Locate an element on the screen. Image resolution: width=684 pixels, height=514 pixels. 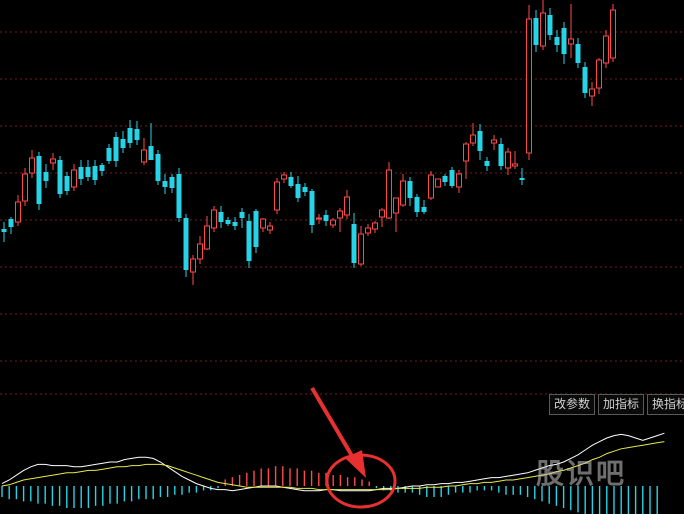
add-indicator-button: 加指标 is located at coordinates (621, 404).